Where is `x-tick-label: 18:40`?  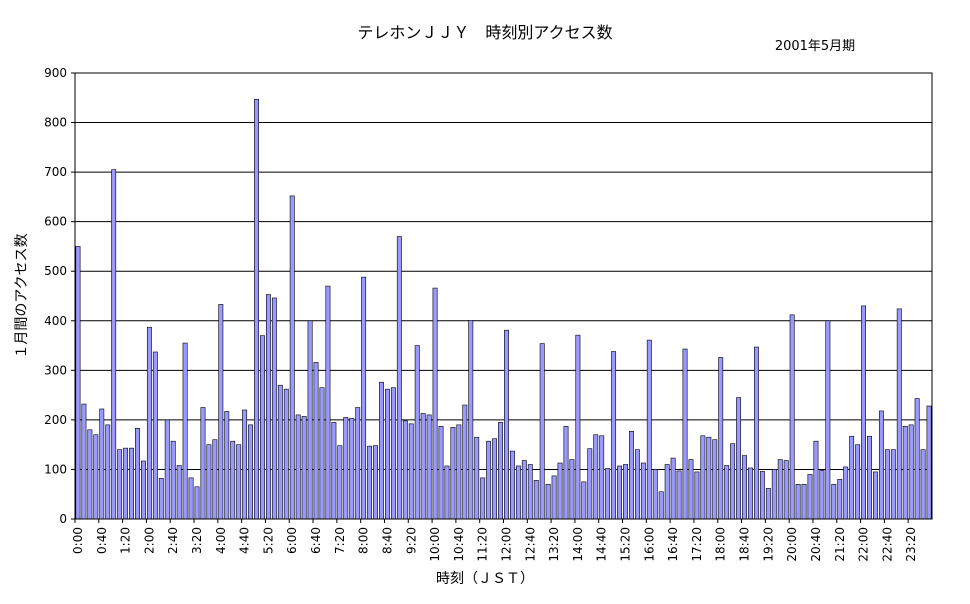 x-tick-label: 18:40 is located at coordinates (745, 544).